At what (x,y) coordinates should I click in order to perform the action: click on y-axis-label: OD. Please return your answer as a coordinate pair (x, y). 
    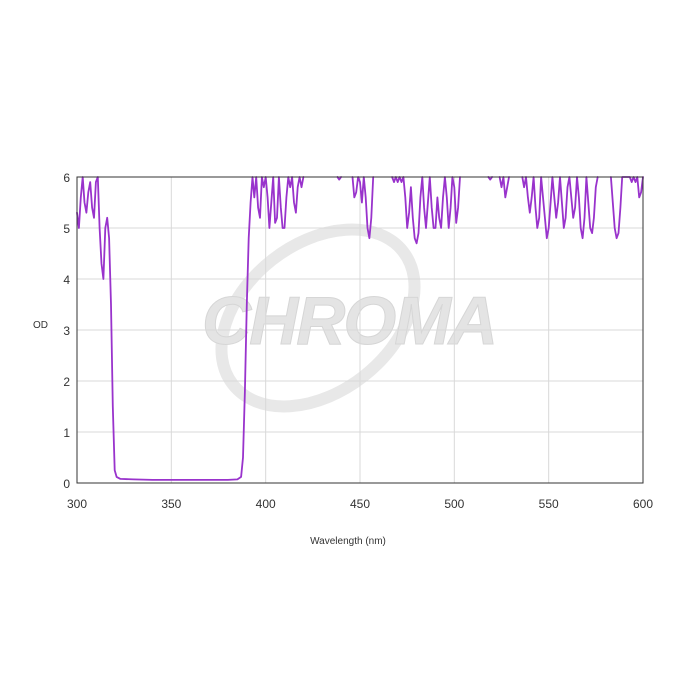
    Looking at the image, I should click on (40, 325).